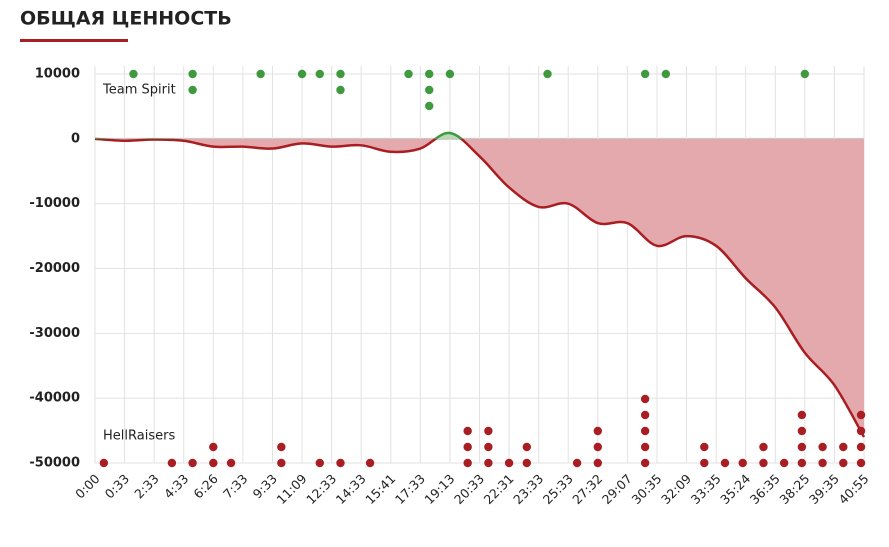 Image resolution: width=889 pixels, height=547 pixels. I want to click on x-tick-label: 30:35, so click(646, 489).